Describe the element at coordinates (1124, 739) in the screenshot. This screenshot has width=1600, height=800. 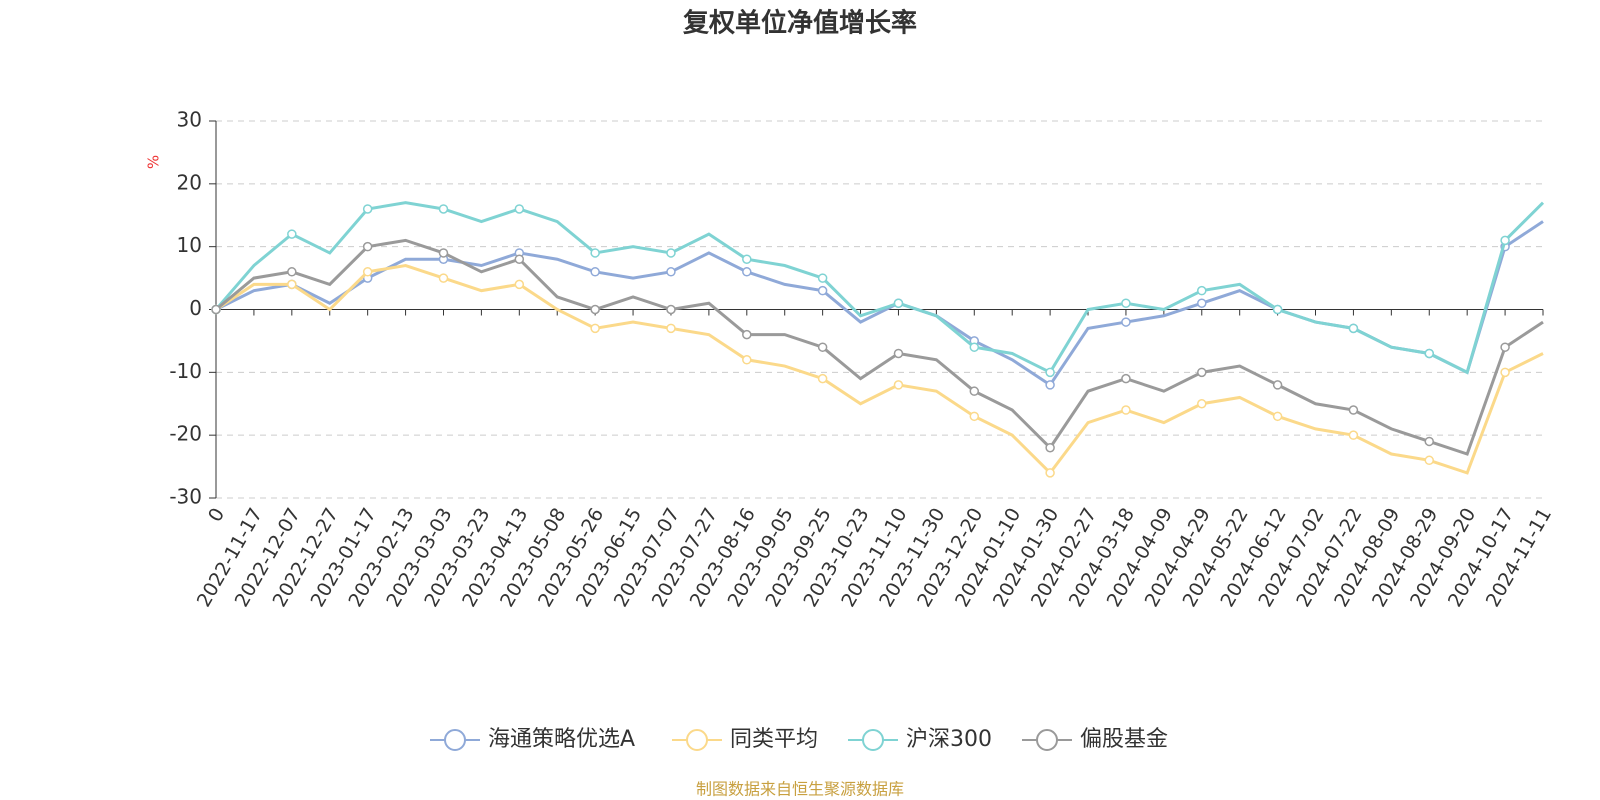
I see `legend-label: 偏股基金` at that location.